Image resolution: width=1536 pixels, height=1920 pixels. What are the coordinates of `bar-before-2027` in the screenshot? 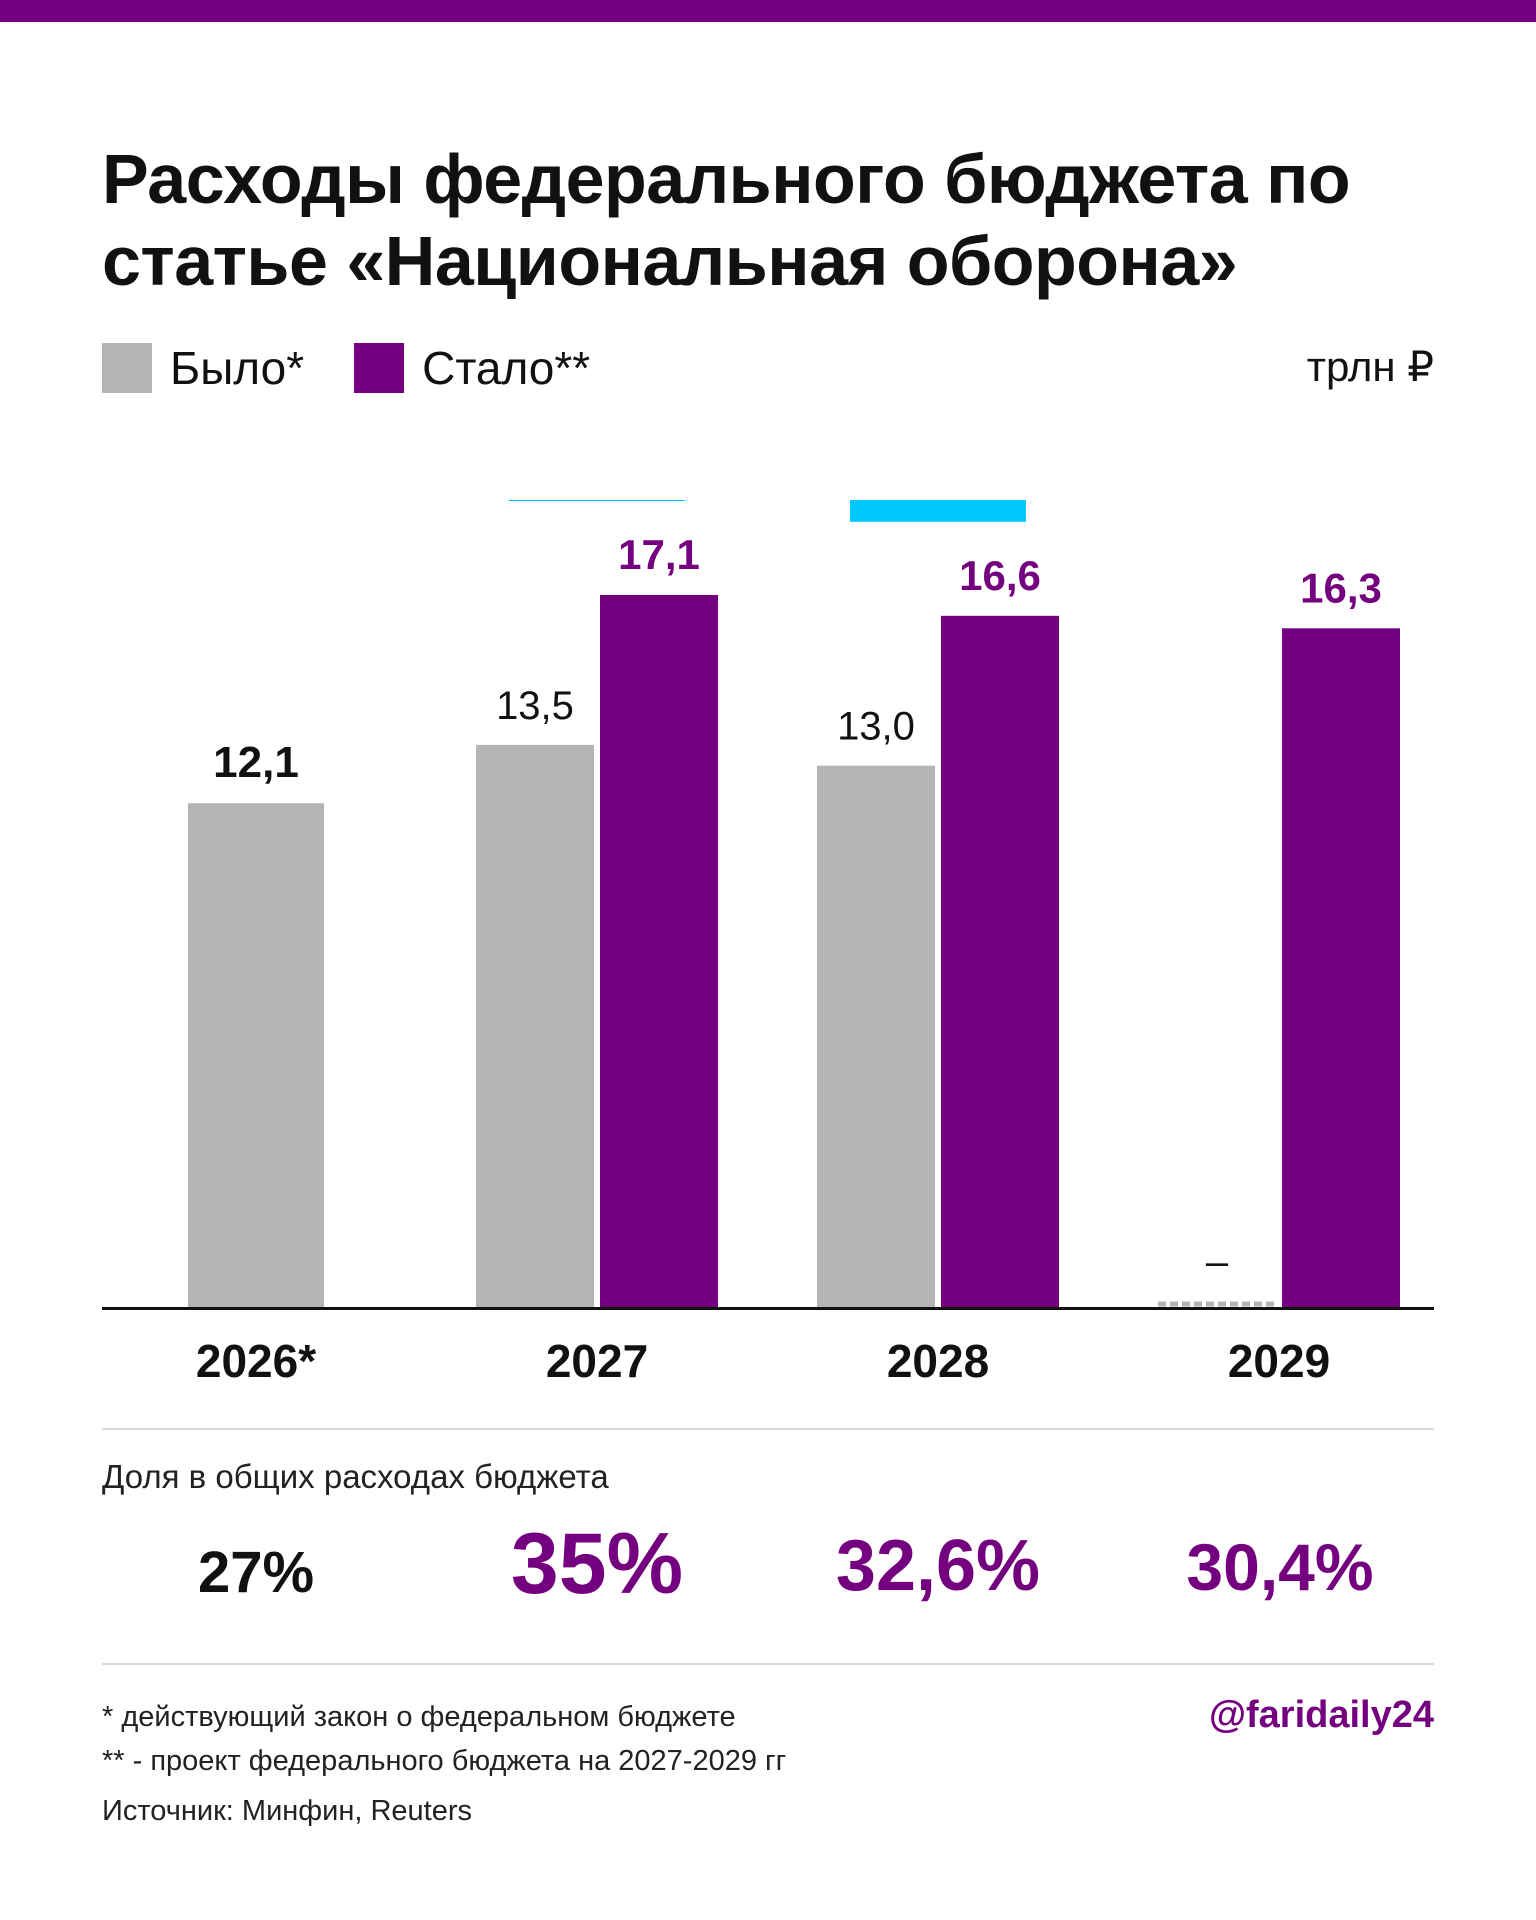 It's located at (535, 1025).